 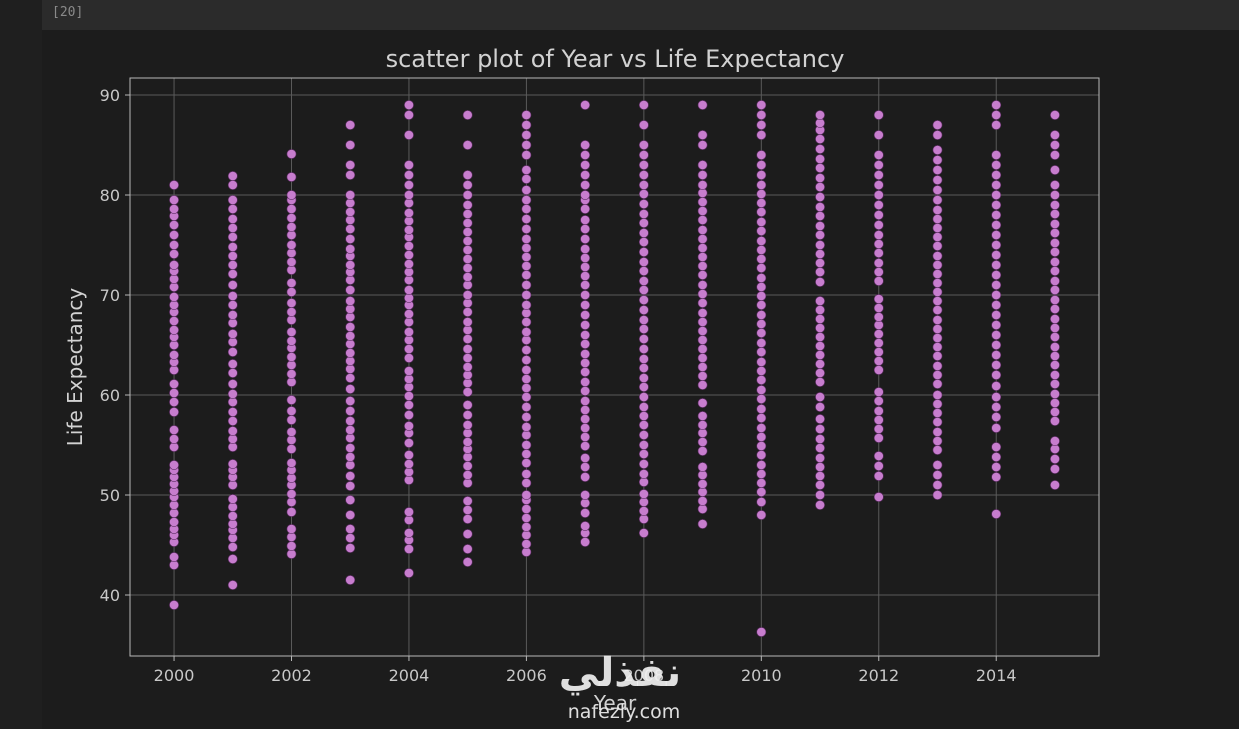 What do you see at coordinates (110, 295) in the screenshot?
I see `y-tick-label: 70` at bounding box center [110, 295].